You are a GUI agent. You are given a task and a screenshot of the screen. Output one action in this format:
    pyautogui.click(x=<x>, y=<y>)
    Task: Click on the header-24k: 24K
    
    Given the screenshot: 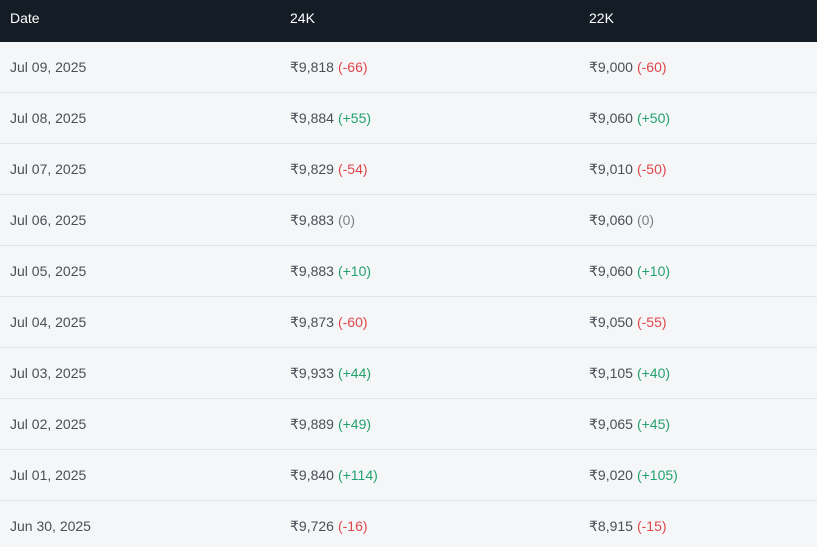 What is the action you would take?
    pyautogui.click(x=302, y=18)
    